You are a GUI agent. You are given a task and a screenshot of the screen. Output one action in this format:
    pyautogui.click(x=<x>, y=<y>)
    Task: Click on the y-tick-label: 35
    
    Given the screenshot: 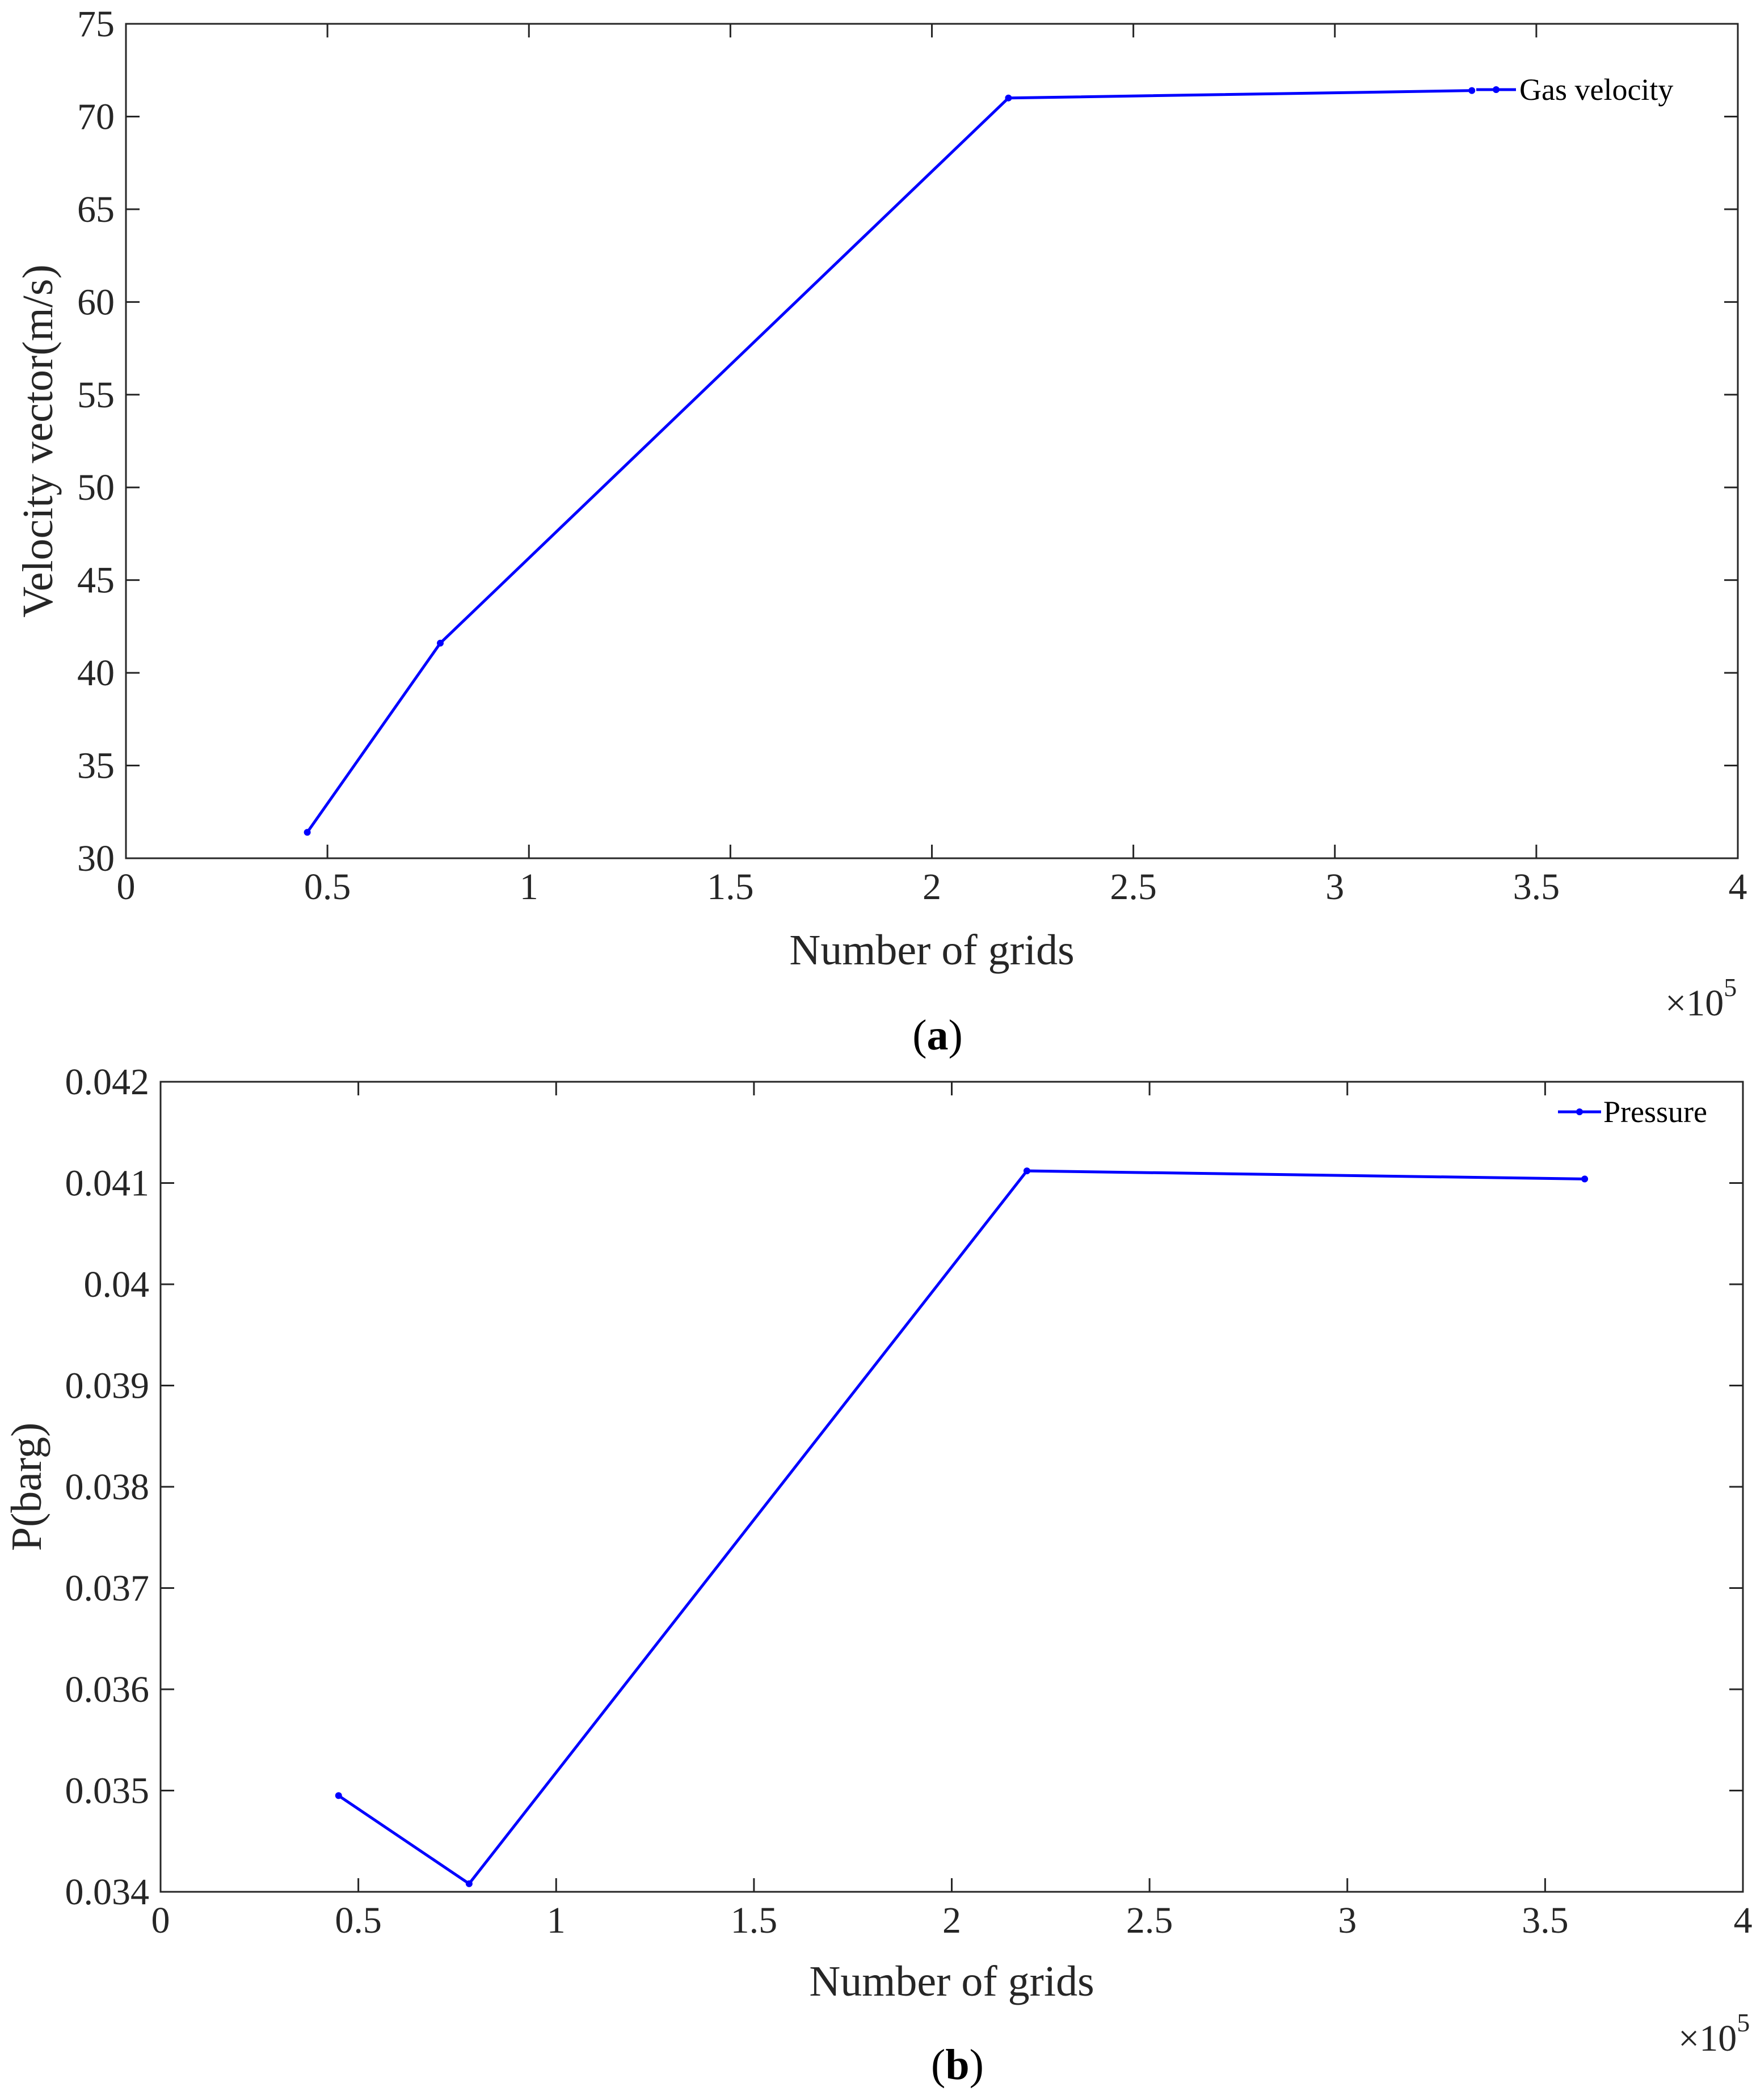 What is the action you would take?
    pyautogui.click(x=96, y=766)
    